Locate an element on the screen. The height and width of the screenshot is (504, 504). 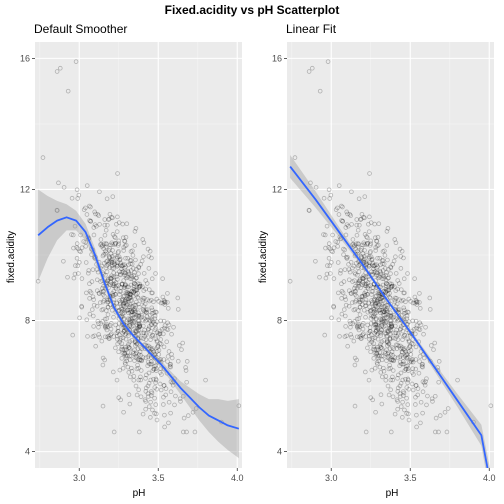
x-tick-label: 4.0 is located at coordinates (237, 478).